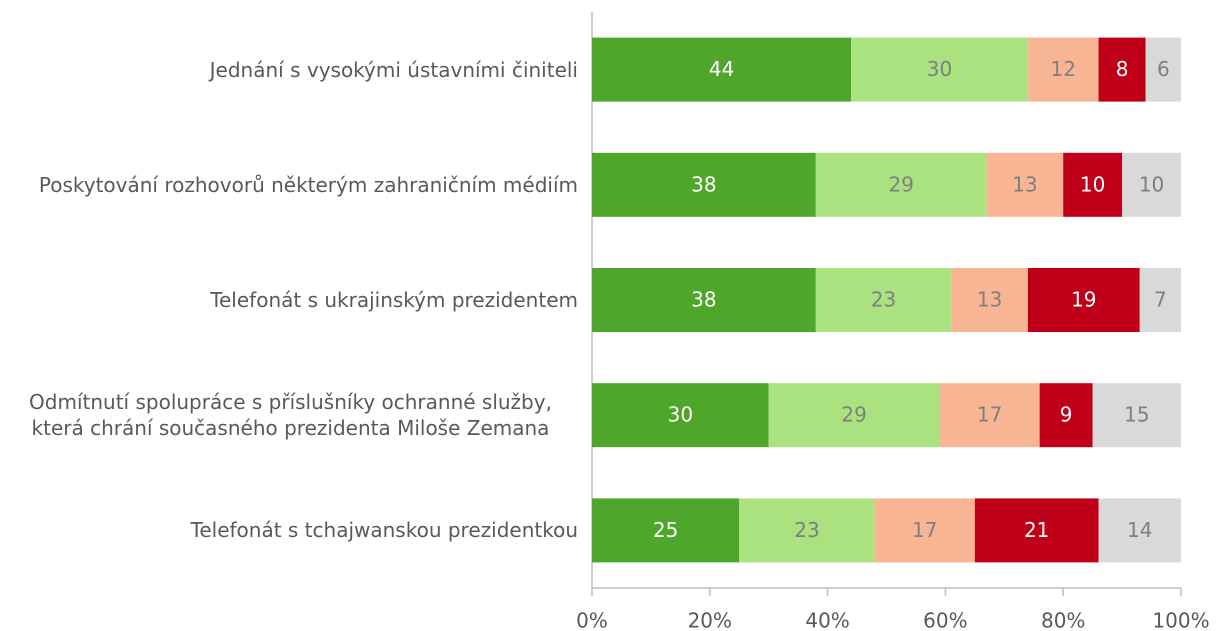 The width and height of the screenshot is (1218, 631). I want to click on value-label: 14, so click(1139, 530).